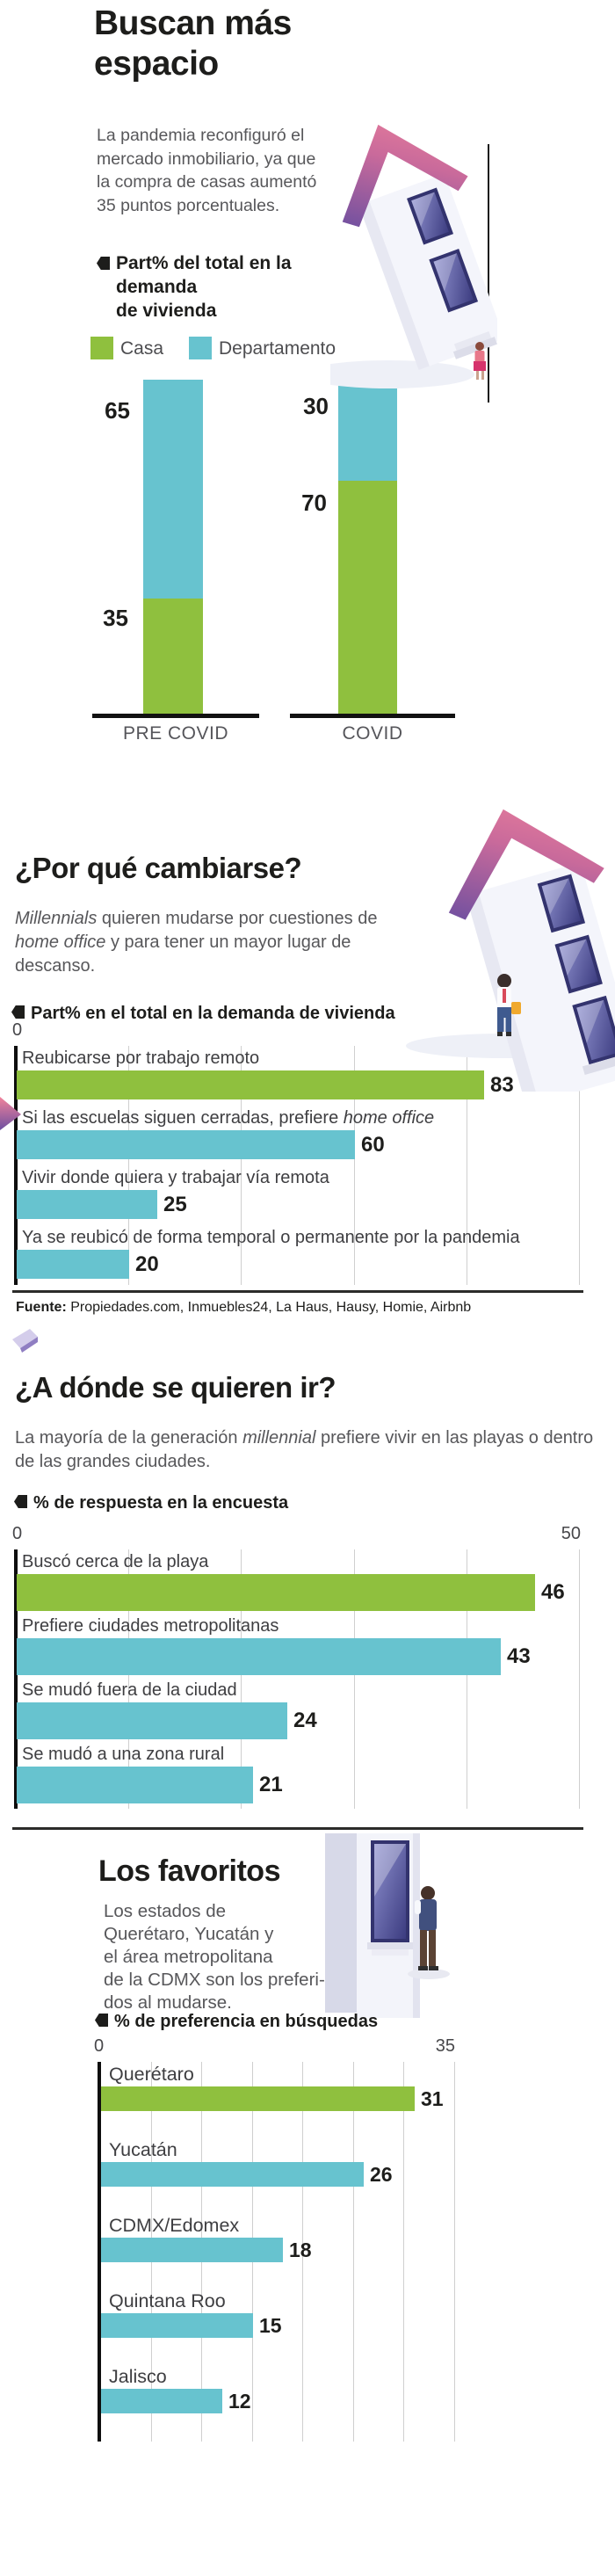 This screenshot has width=615, height=2576. I want to click on bar-value: 21, so click(271, 1784).